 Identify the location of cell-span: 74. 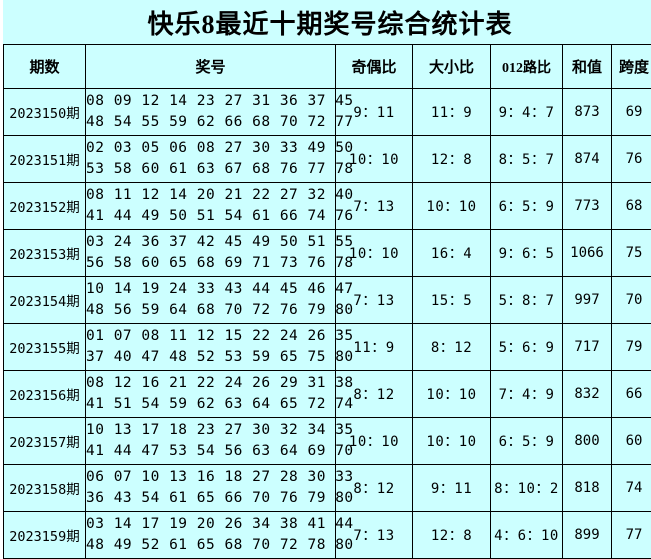
(631, 488).